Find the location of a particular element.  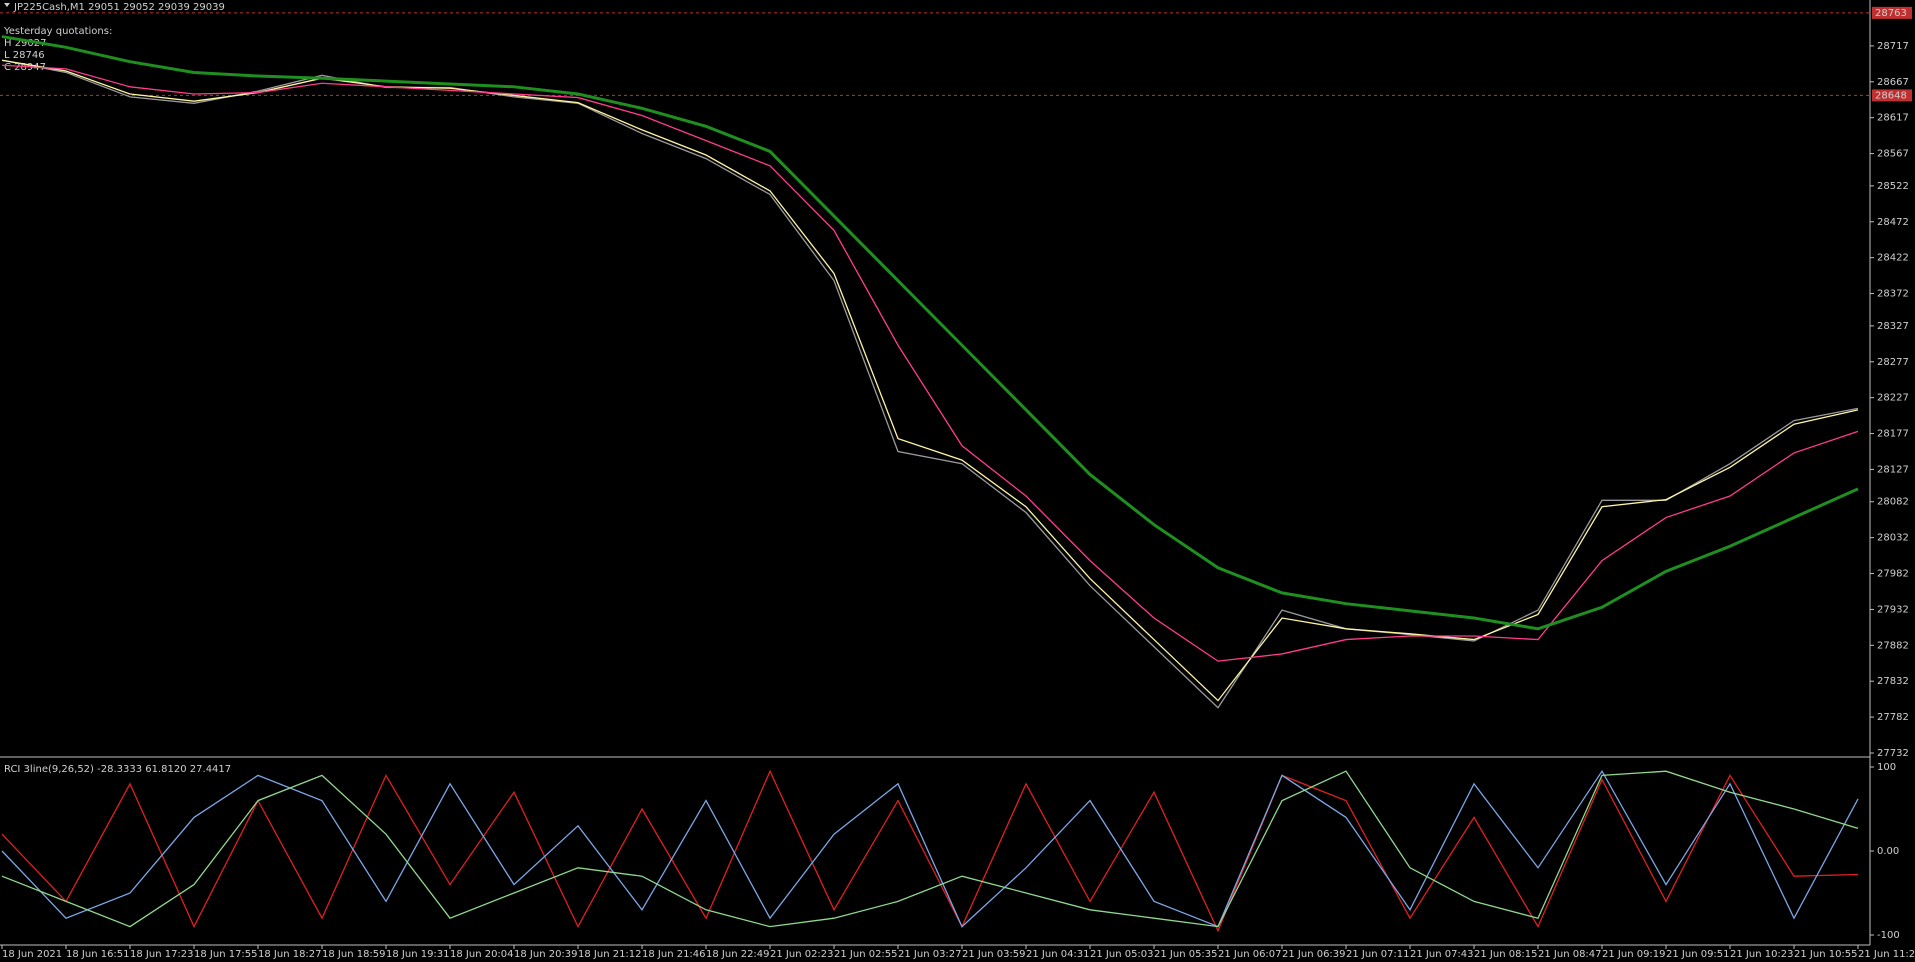

x-tick-label: 21 Jun 02:55 is located at coordinates (866, 954).